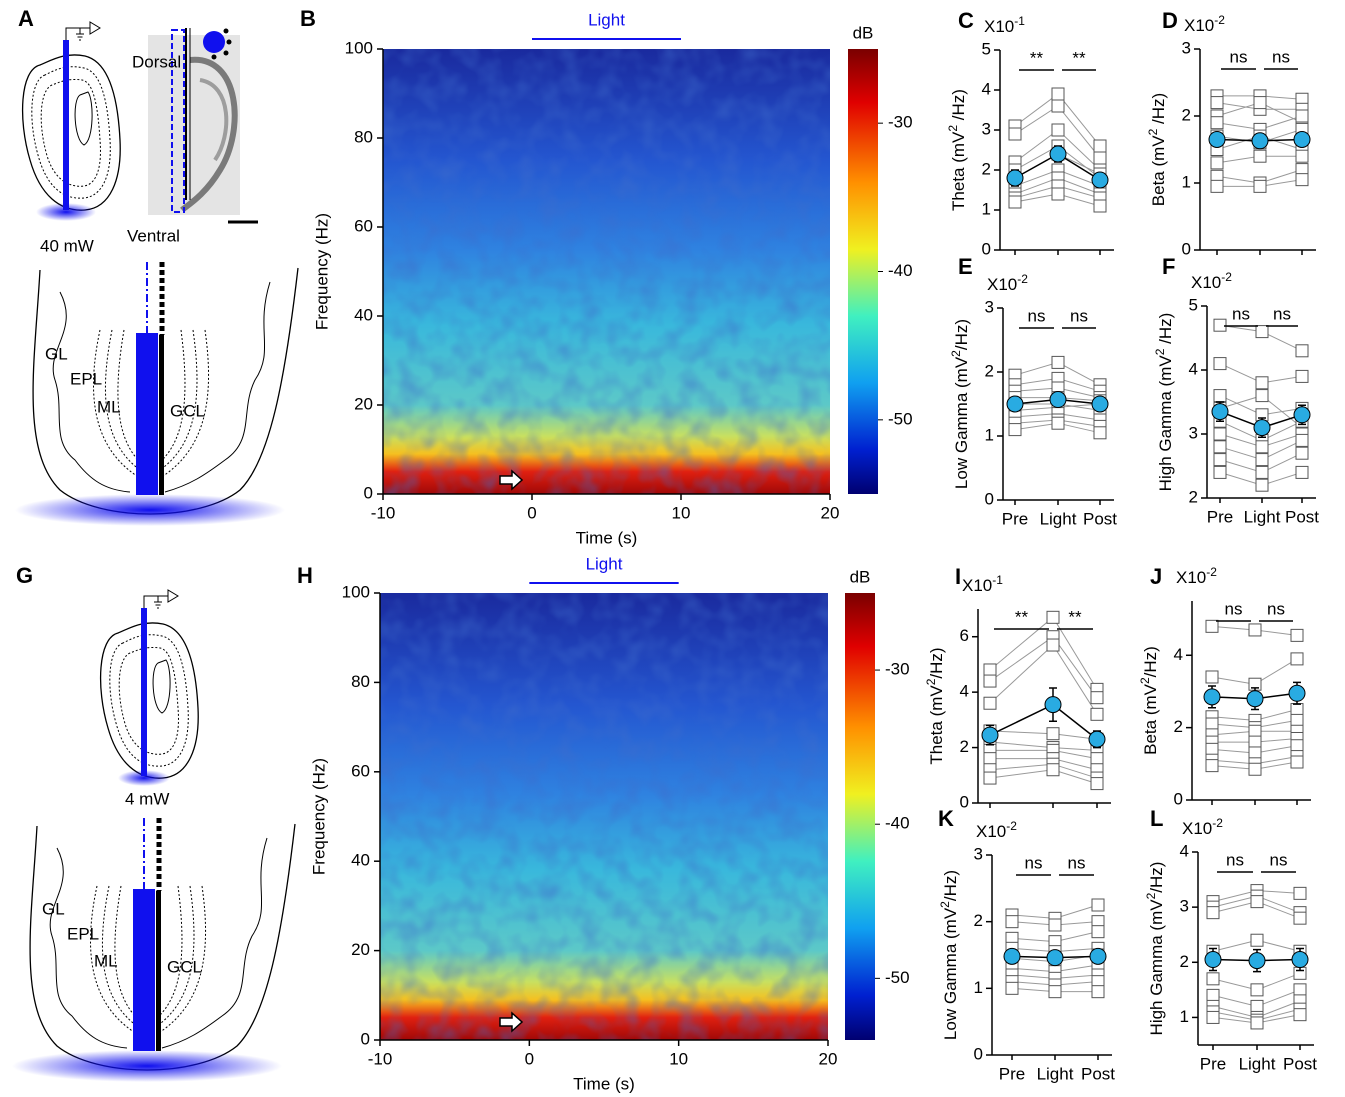  I want to click on y-tick-label: 0, so click(986, 248).